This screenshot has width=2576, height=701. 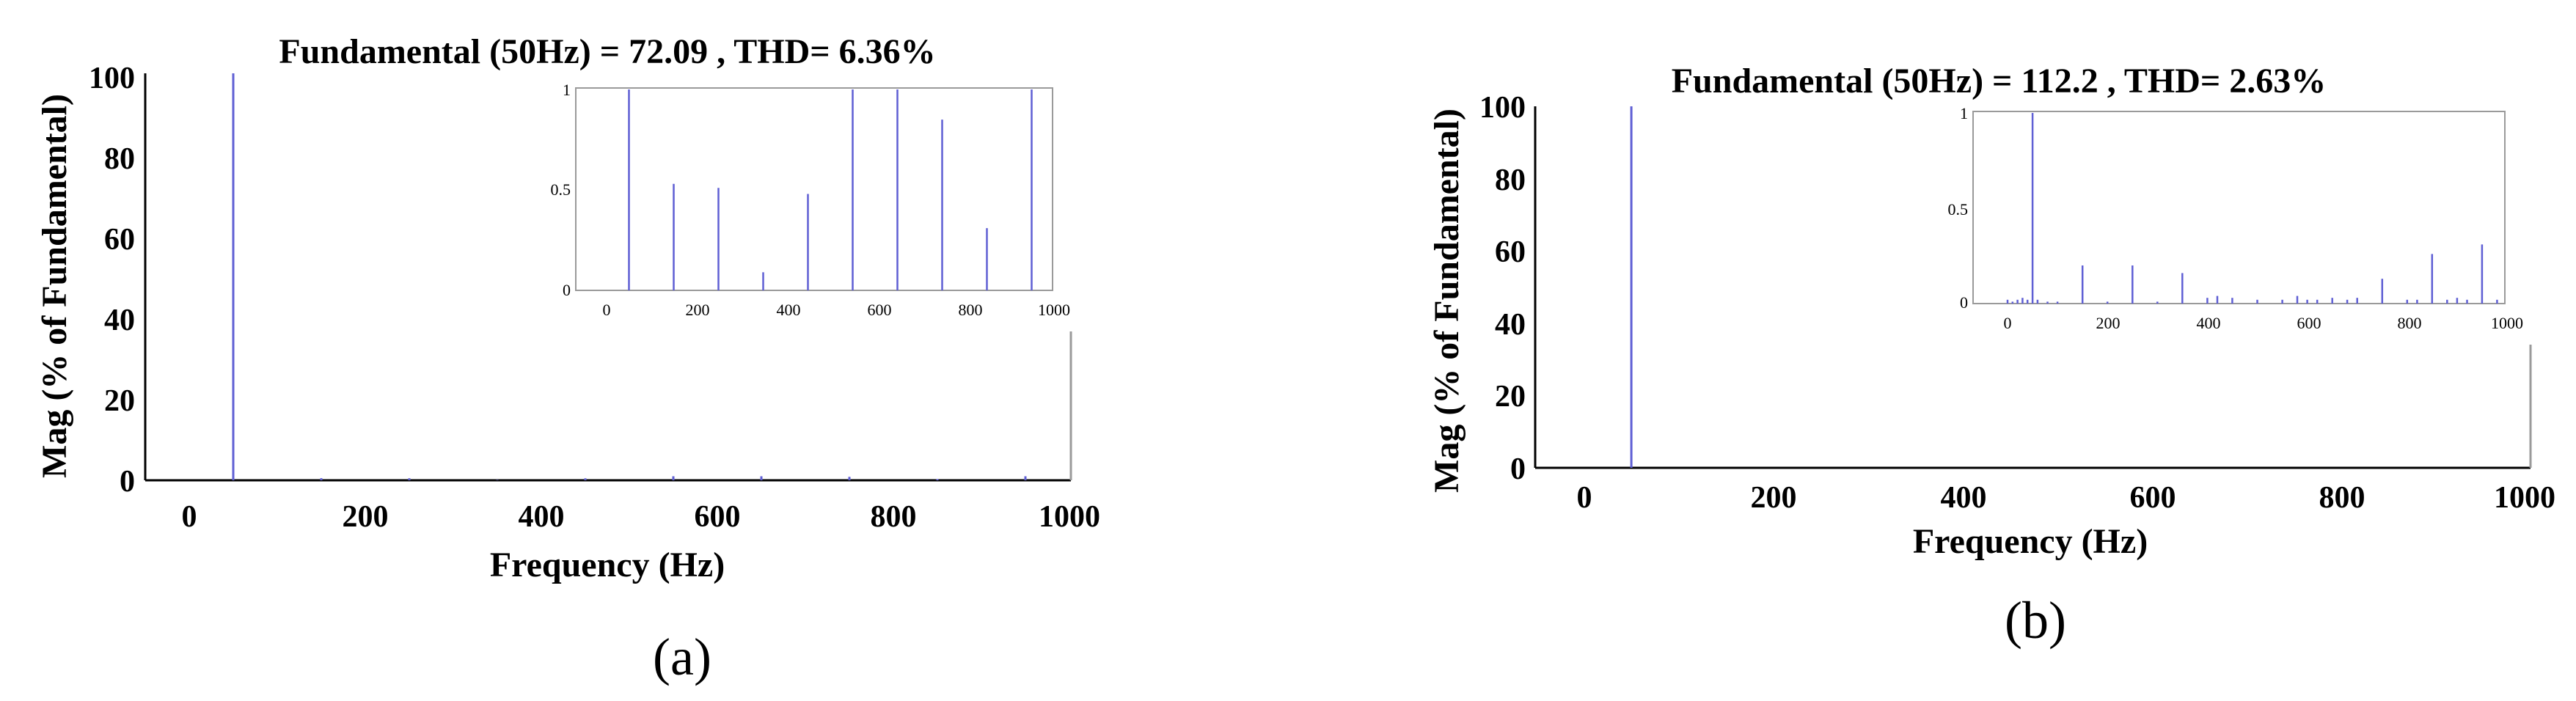 What do you see at coordinates (2030, 541) in the screenshot?
I see `panel-b-xlabel: Frequency (Hz)` at bounding box center [2030, 541].